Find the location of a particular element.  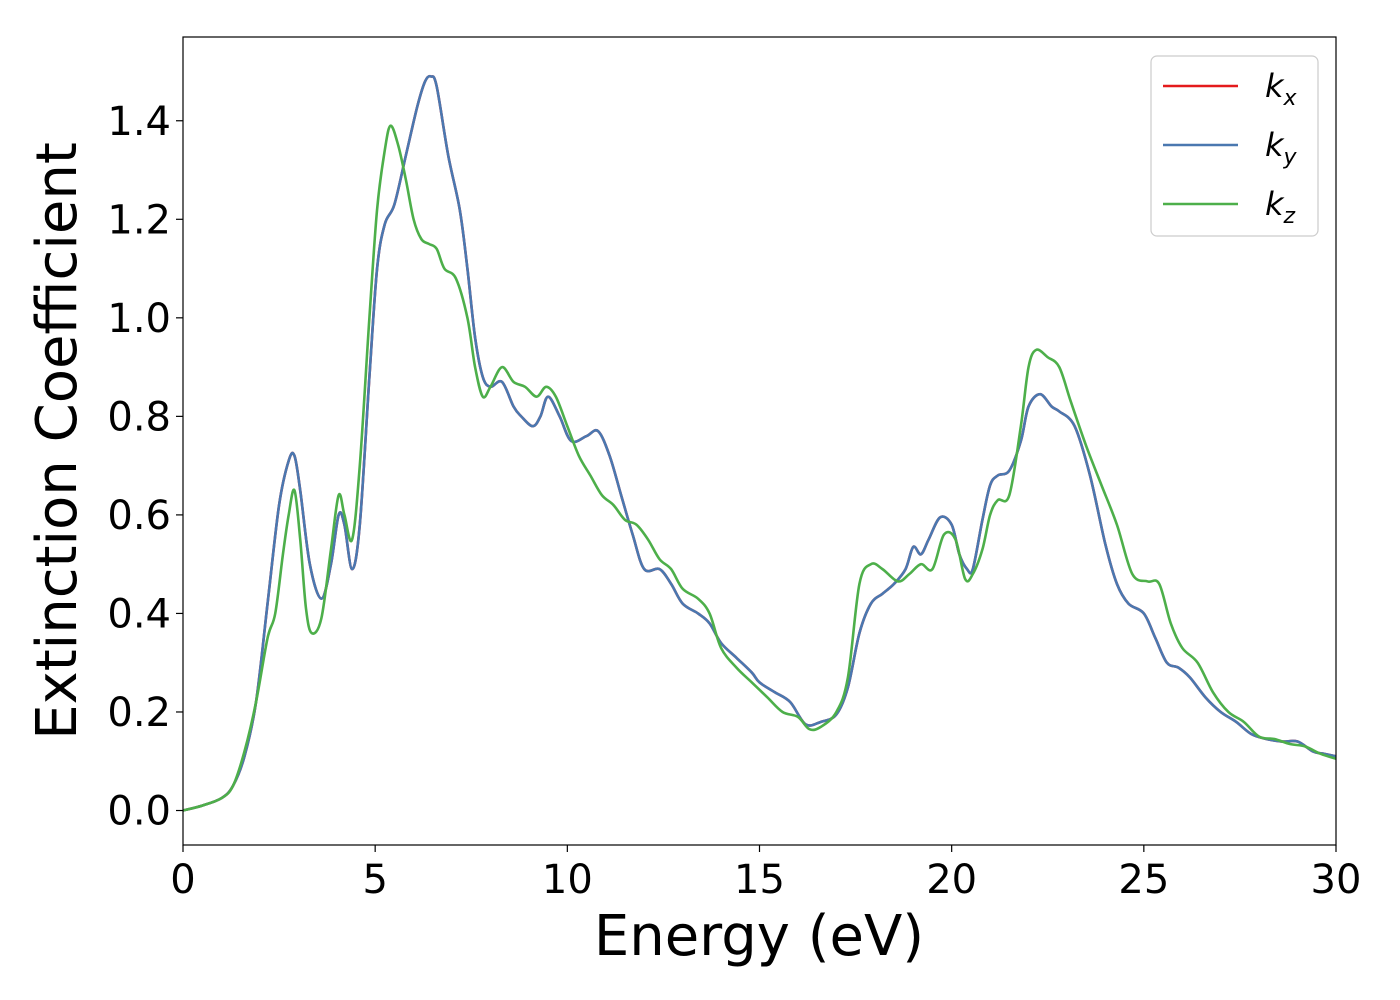

x-tick-label: 10 is located at coordinates (567, 880).